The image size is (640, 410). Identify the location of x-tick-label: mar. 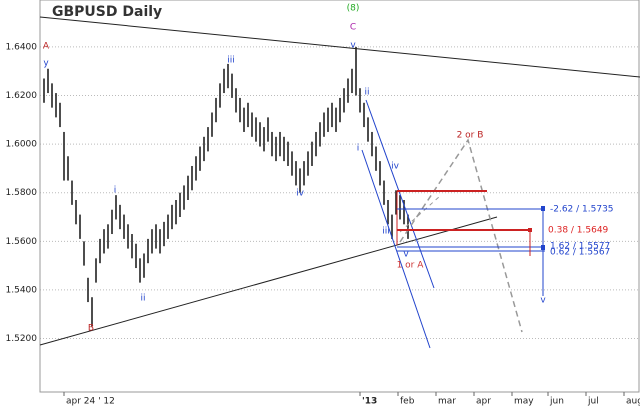
(447, 402).